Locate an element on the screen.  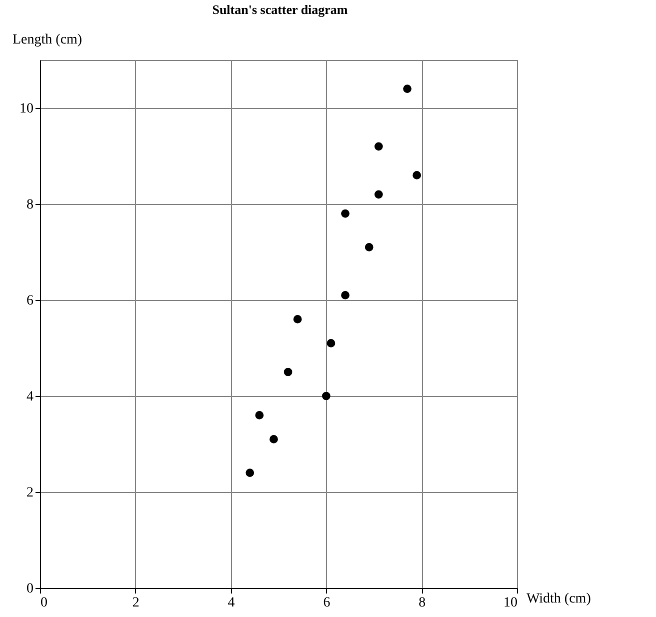
x-tick-label: 8 is located at coordinates (422, 603).